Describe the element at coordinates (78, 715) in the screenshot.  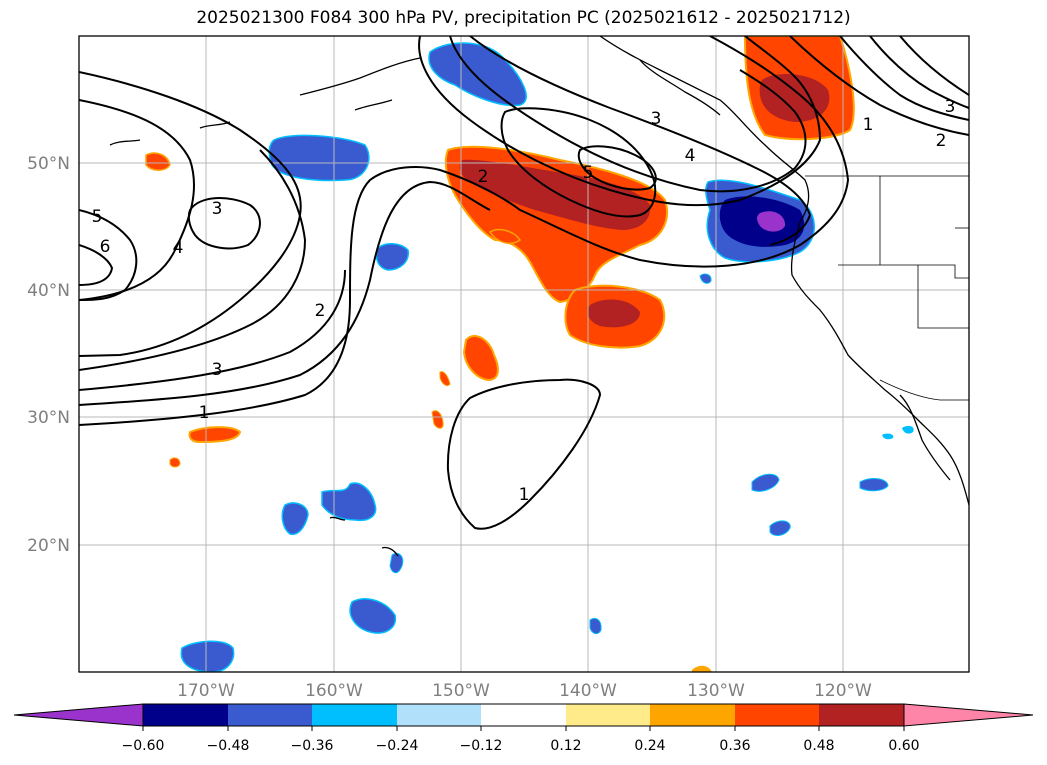
I see `colorbar-min-extend` at that location.